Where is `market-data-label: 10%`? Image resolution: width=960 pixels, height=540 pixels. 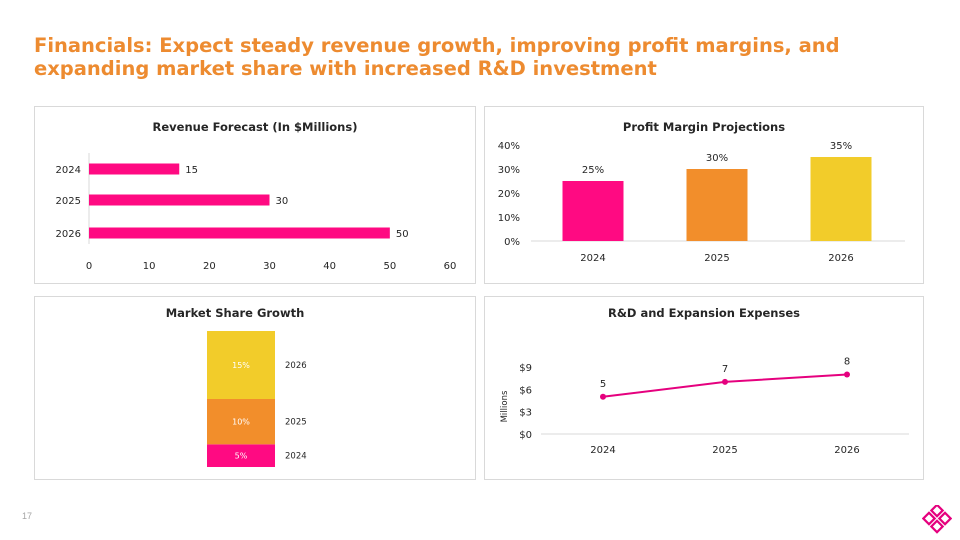 market-data-label: 10% is located at coordinates (241, 422).